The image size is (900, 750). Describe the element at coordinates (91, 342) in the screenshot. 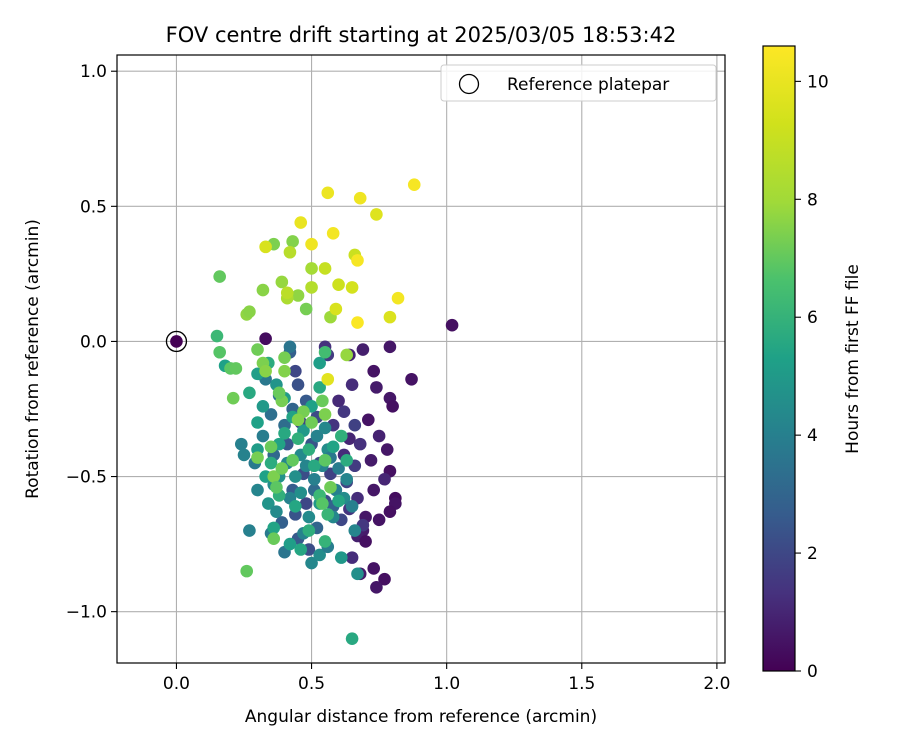

I see `y-axis-ticks: −1.0 −0.5 0.0 0.5 1.0` at that location.